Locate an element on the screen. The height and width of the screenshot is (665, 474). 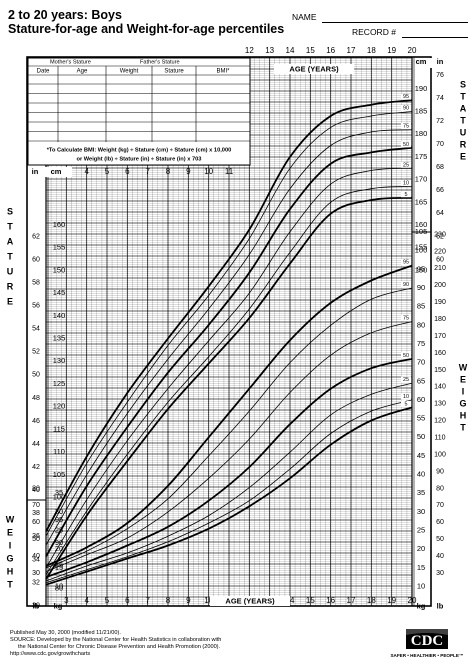
stature-cm-tick-left-100: 100 is located at coordinates (59, 496).